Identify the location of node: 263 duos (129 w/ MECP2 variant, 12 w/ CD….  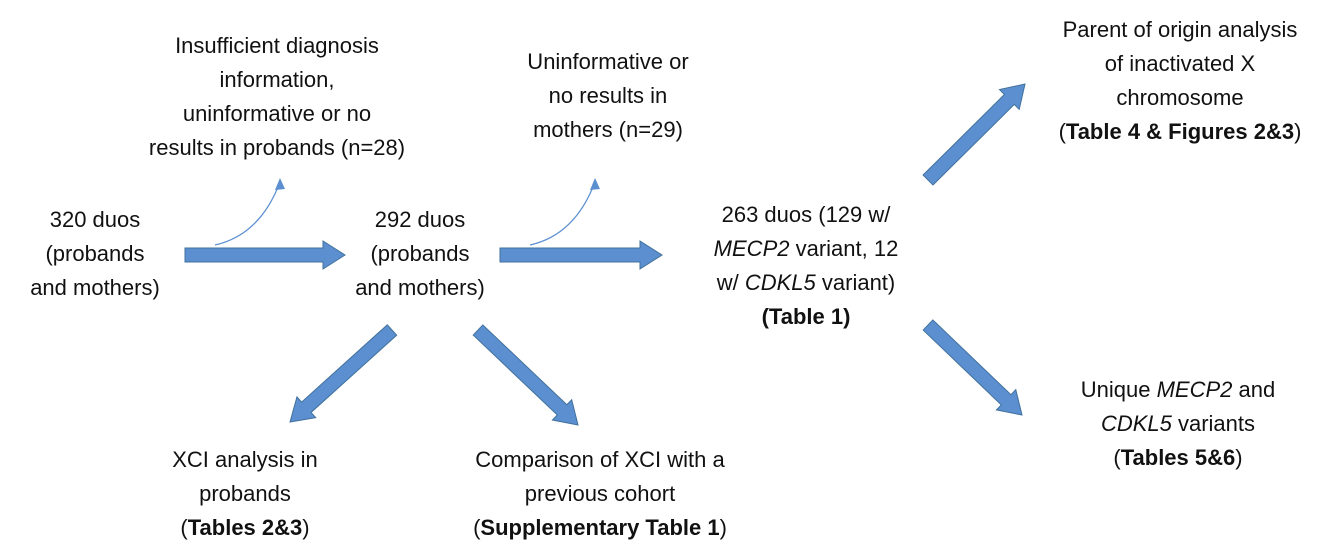
(806, 265).